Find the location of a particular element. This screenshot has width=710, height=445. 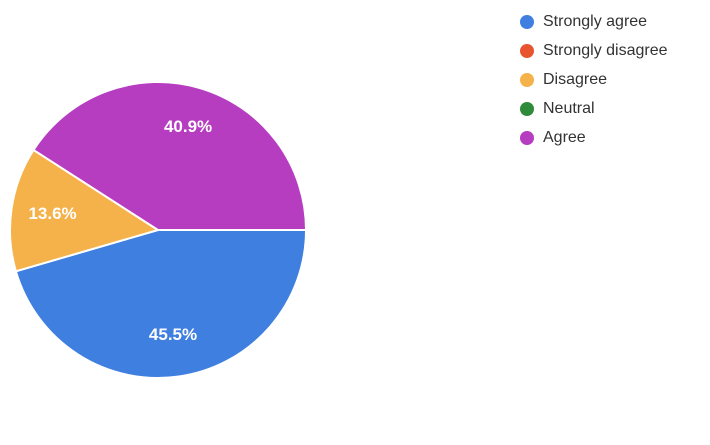

legend-item-agree: Agree is located at coordinates (594, 138).